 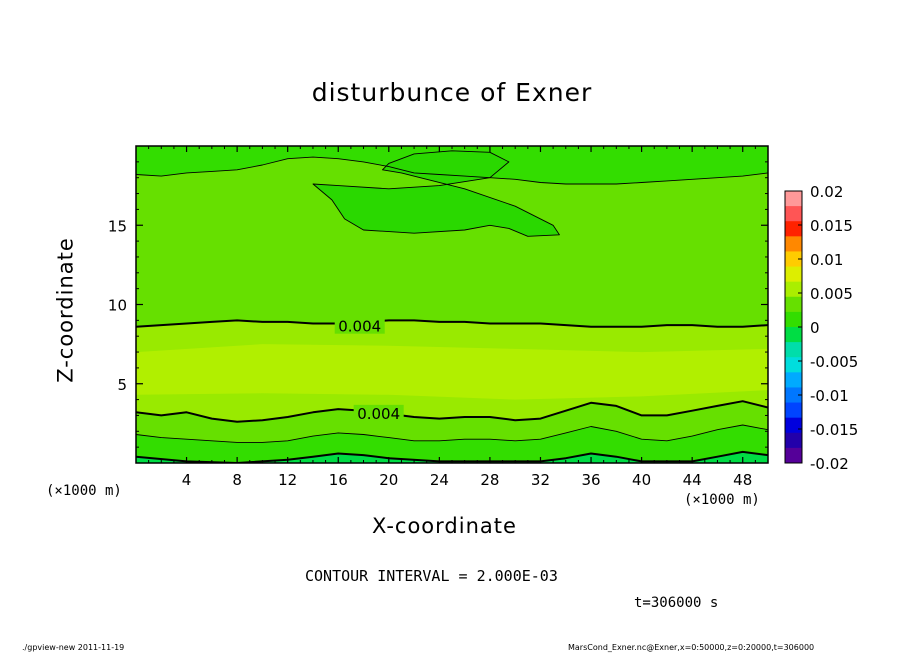 What do you see at coordinates (187, 480) in the screenshot?
I see `x-tick-label-4: 4` at bounding box center [187, 480].